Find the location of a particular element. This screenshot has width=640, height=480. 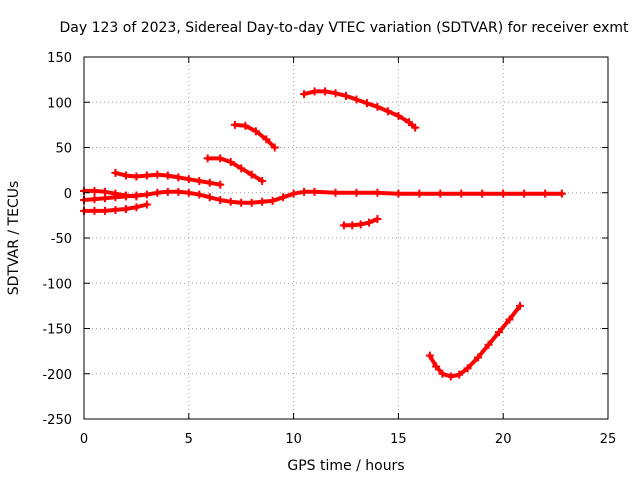

y-tick-label: -250 is located at coordinates (57, 420).